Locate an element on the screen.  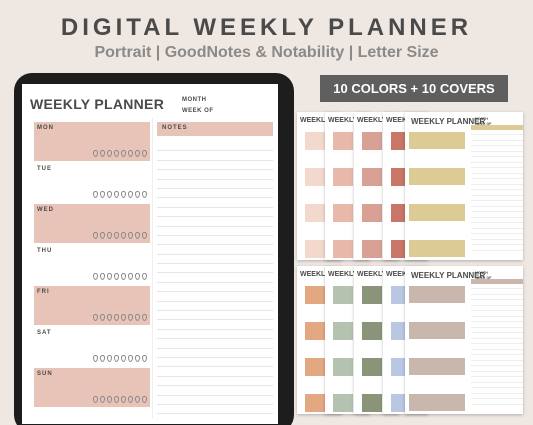
notes-header: NOTES is located at coordinates (215, 129).